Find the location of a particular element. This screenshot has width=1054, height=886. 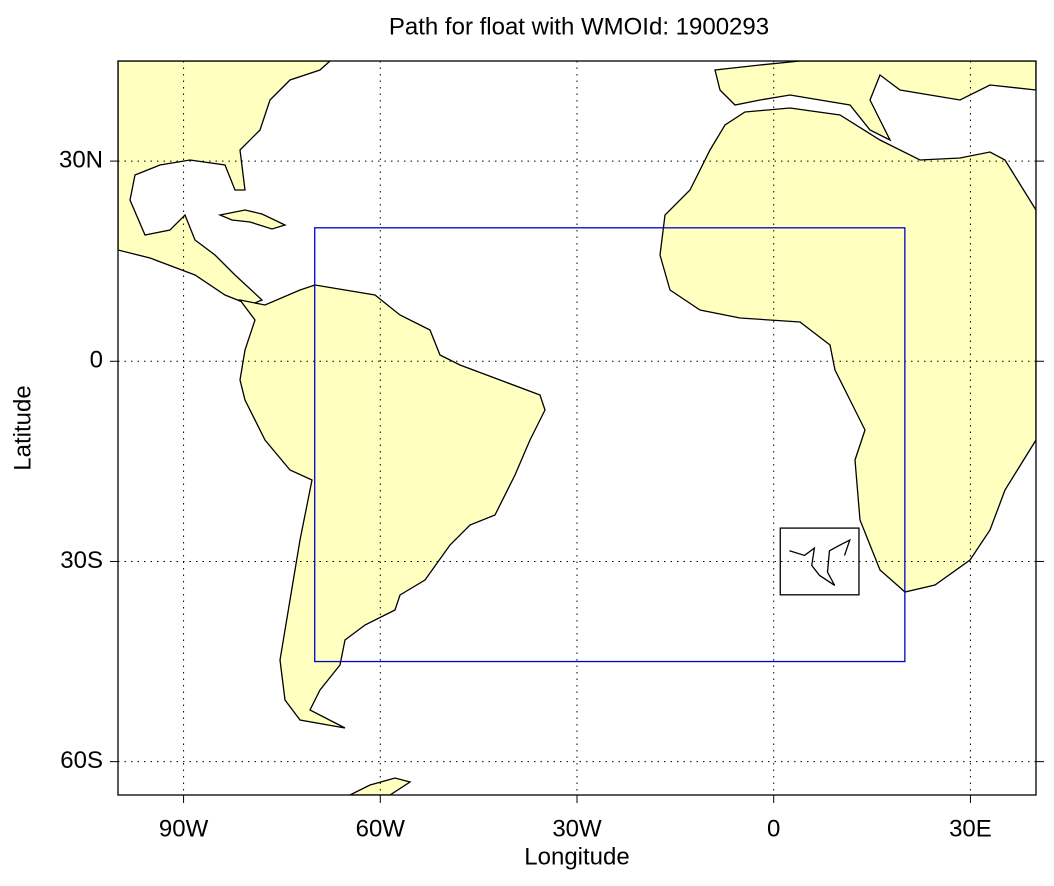

chart-title: Path for float with WMOId: 1900293 is located at coordinates (579, 26).